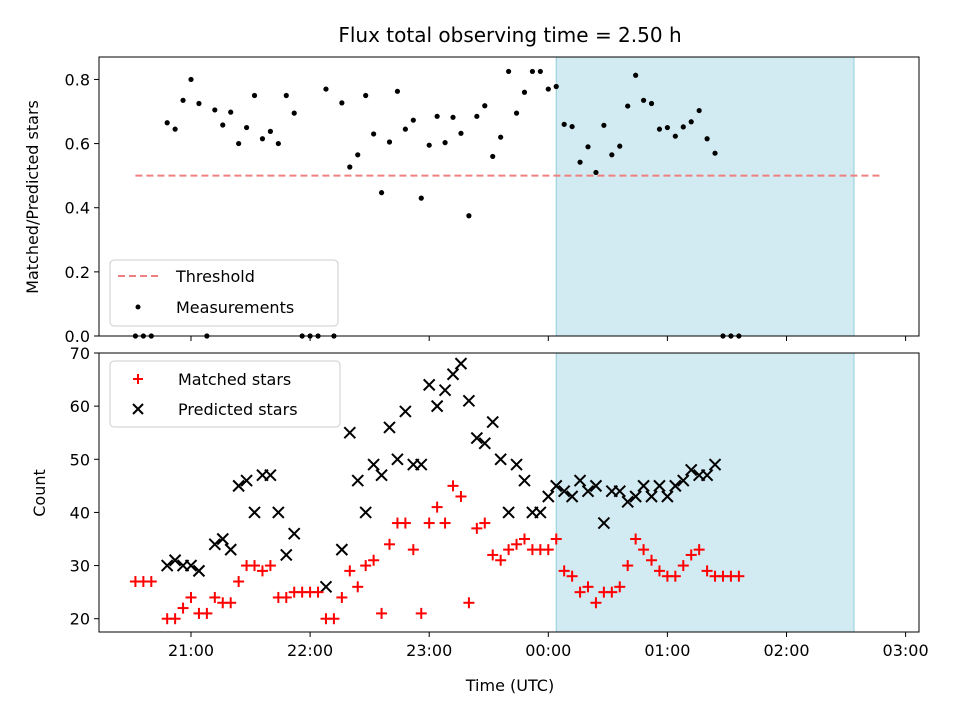 The image size is (960, 720). What do you see at coordinates (234, 379) in the screenshot?
I see `legend-matched-label: Matched stars` at bounding box center [234, 379].